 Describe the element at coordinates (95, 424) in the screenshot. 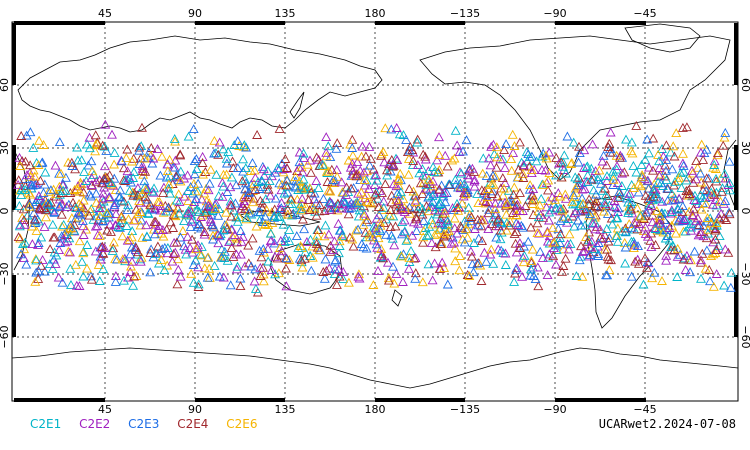

I see `legend-item-c2e2: C2E2` at that location.